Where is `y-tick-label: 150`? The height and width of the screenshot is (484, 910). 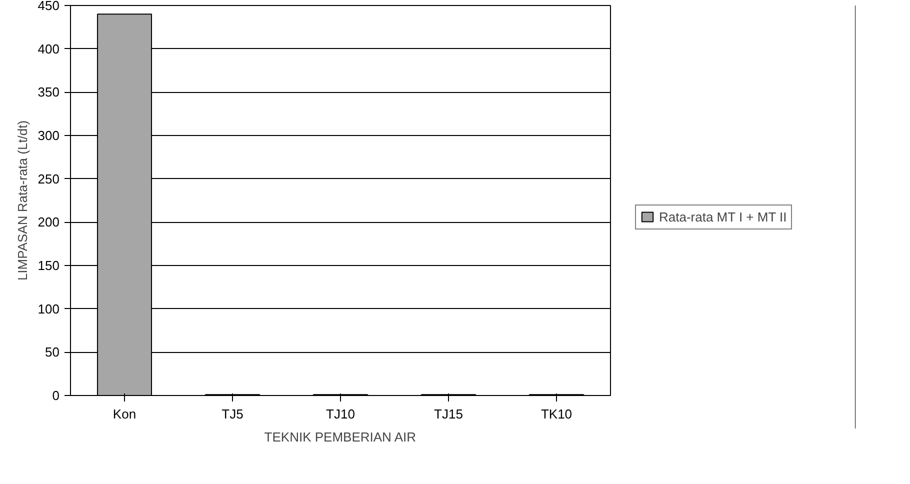
y-tick-label: 150 is located at coordinates (49, 265).